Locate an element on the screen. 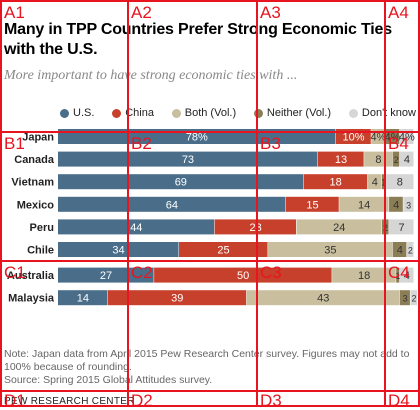 This screenshot has height=410, width=420. bar-neither-vol-australia is located at coordinates (398, 275).